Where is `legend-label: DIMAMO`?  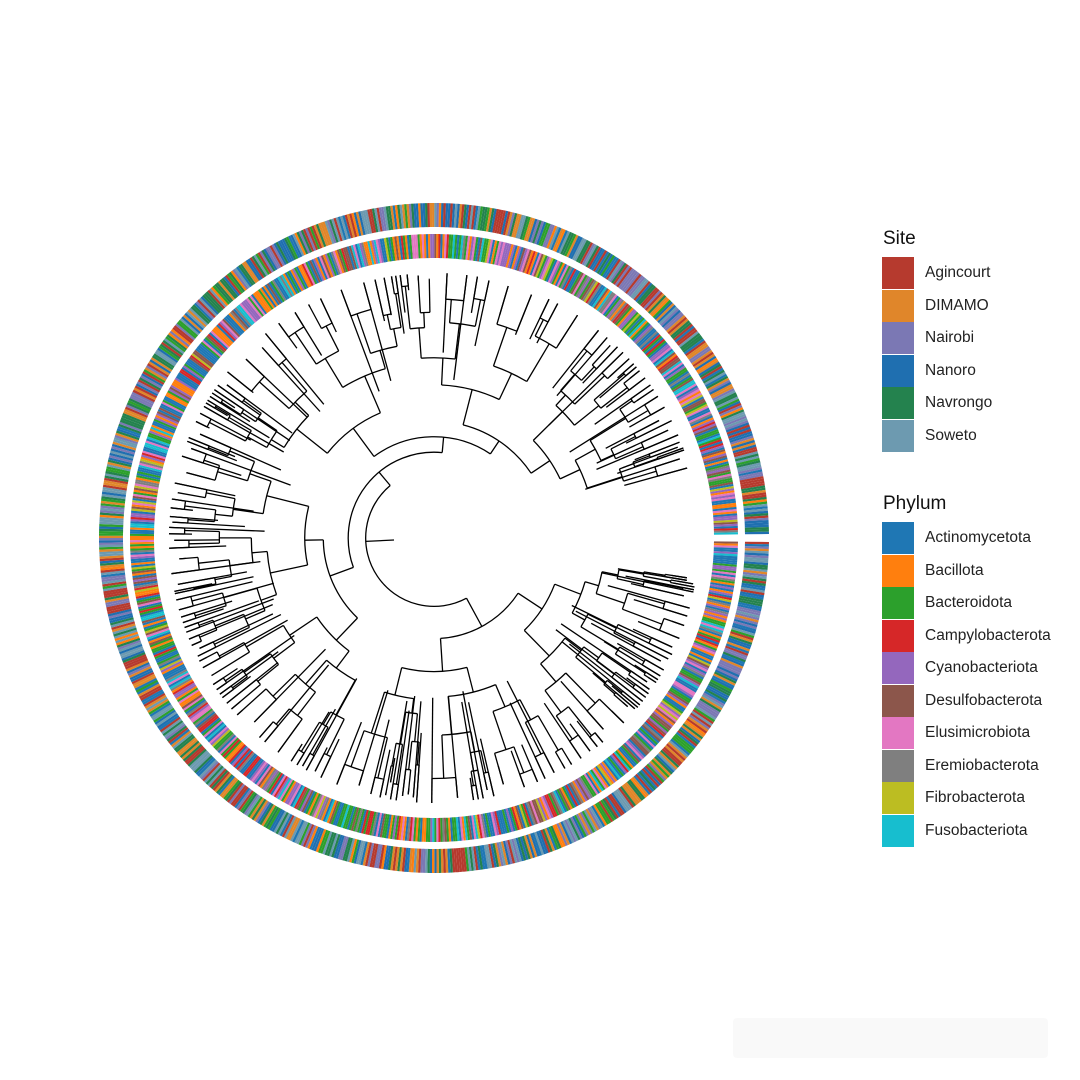
legend-label: DIMAMO is located at coordinates (957, 305).